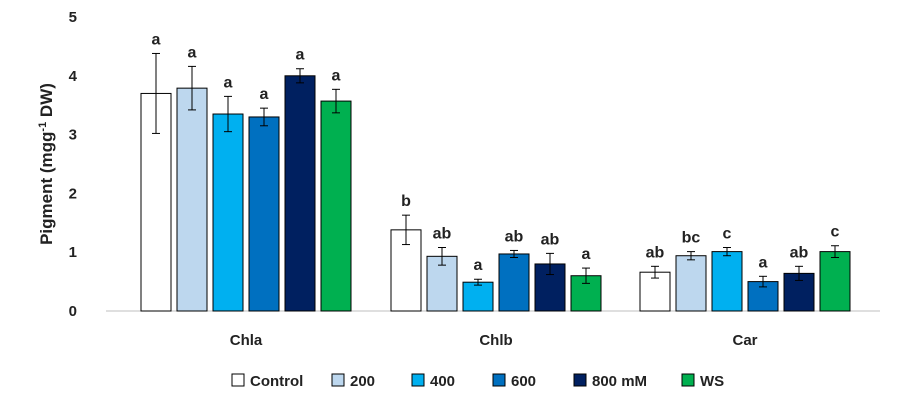 The height and width of the screenshot is (399, 913). I want to click on legend-item: WS, so click(702, 381).